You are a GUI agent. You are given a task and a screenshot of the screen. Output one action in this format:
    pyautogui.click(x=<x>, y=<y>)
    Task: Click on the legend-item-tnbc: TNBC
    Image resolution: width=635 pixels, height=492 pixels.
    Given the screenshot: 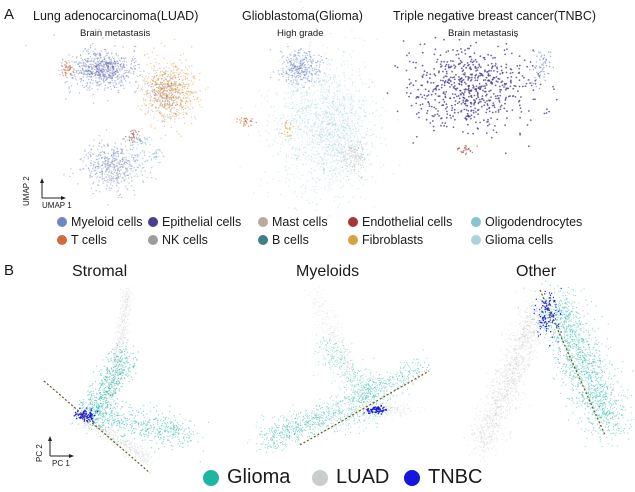 What is the action you would take?
    pyautogui.click(x=443, y=477)
    